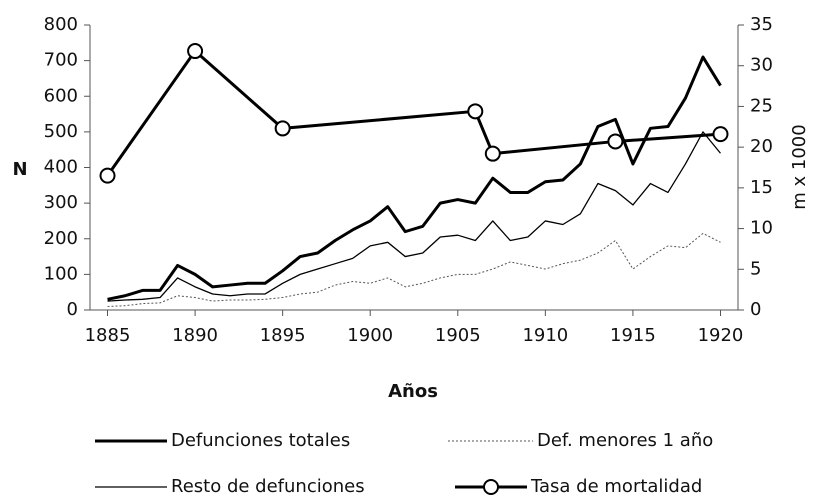 The height and width of the screenshot is (497, 822). What do you see at coordinates (761, 105) in the screenshot?
I see `y2-tick-label: 25` at bounding box center [761, 105].